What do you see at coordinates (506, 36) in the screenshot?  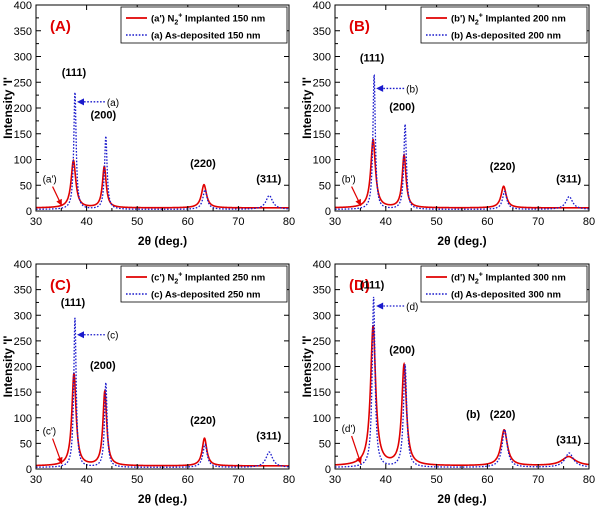 I see `legend-entry: (b) As-deposited 200 nm` at bounding box center [506, 36].